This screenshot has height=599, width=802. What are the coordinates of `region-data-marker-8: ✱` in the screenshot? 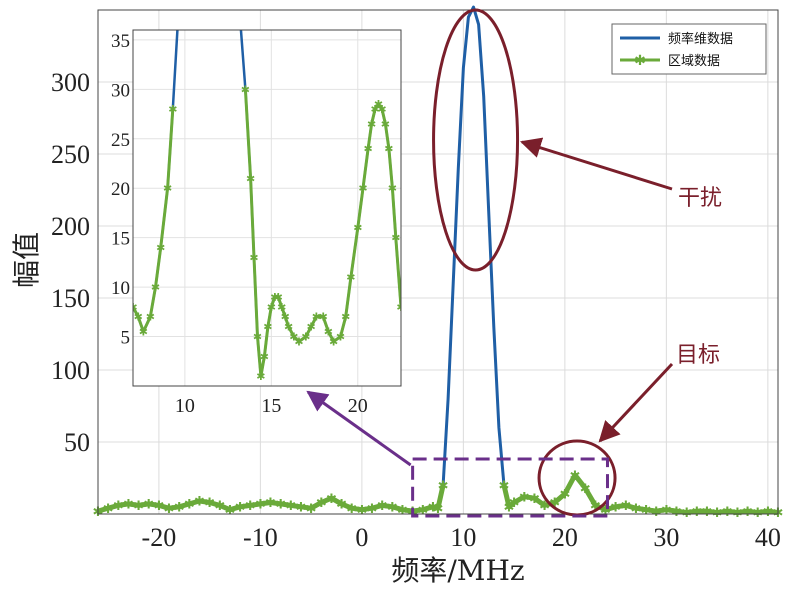 It's located at (179, 508).